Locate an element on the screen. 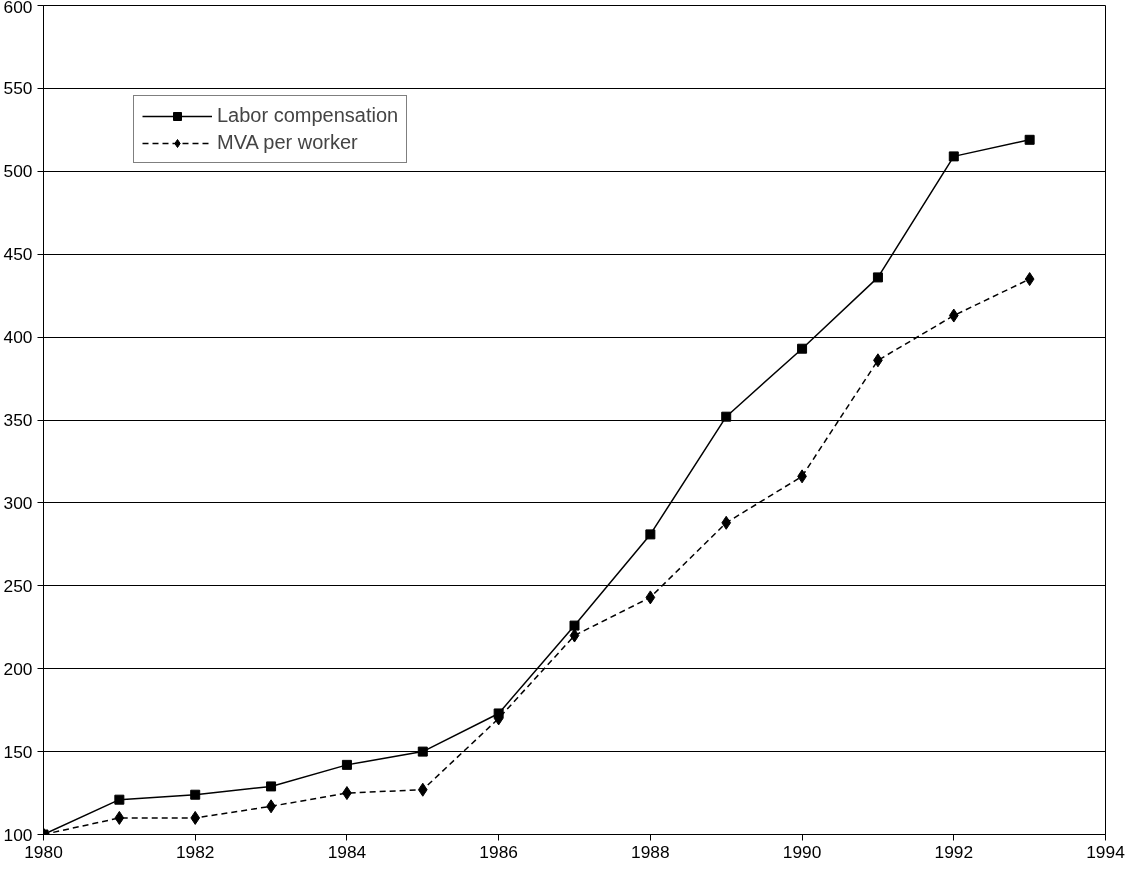  x-tick-label: 1994 is located at coordinates (1106, 851).